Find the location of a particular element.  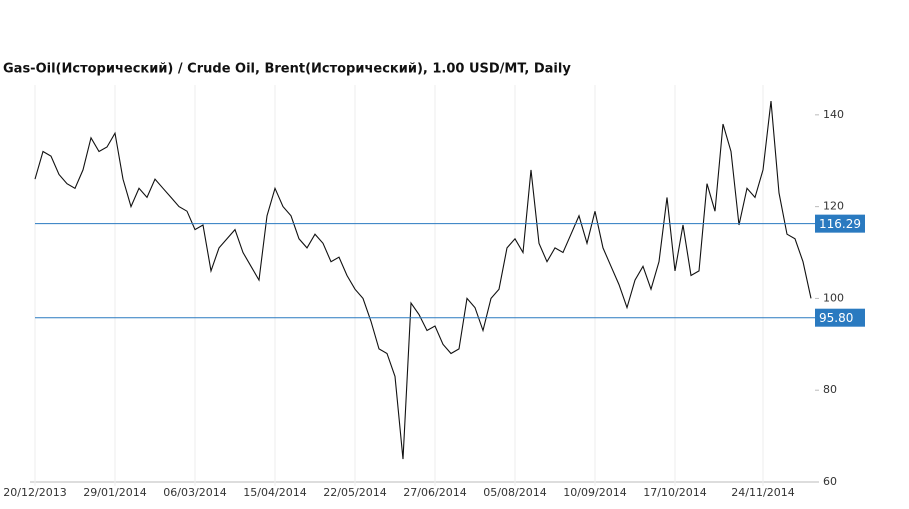

y-tick-label: 60 is located at coordinates (830, 481).